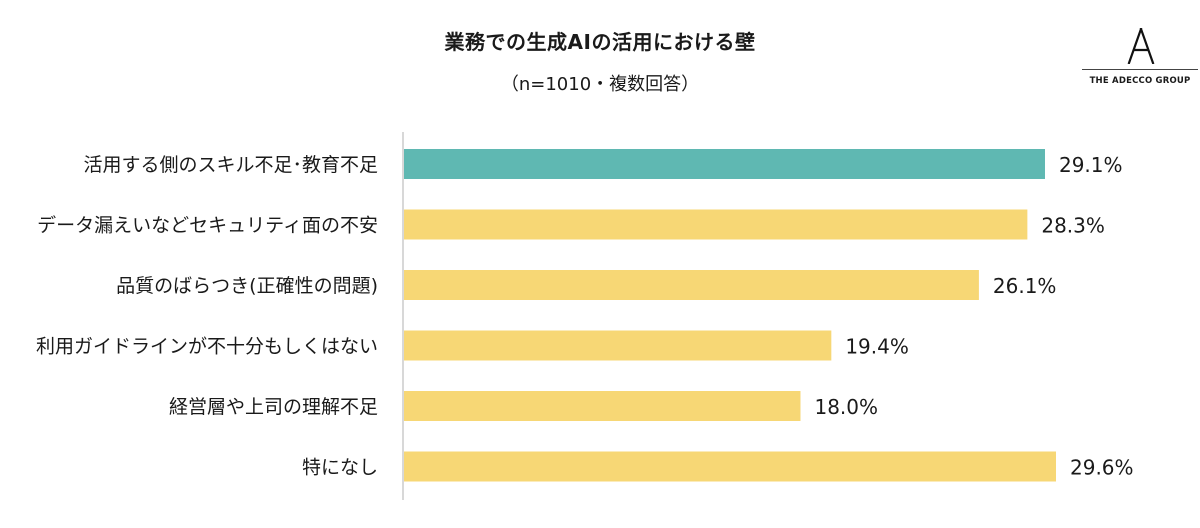 This screenshot has height=528, width=1200. What do you see at coordinates (600, 42) in the screenshot?
I see `chart-title: 業務での生成AIの活用における壁` at bounding box center [600, 42].